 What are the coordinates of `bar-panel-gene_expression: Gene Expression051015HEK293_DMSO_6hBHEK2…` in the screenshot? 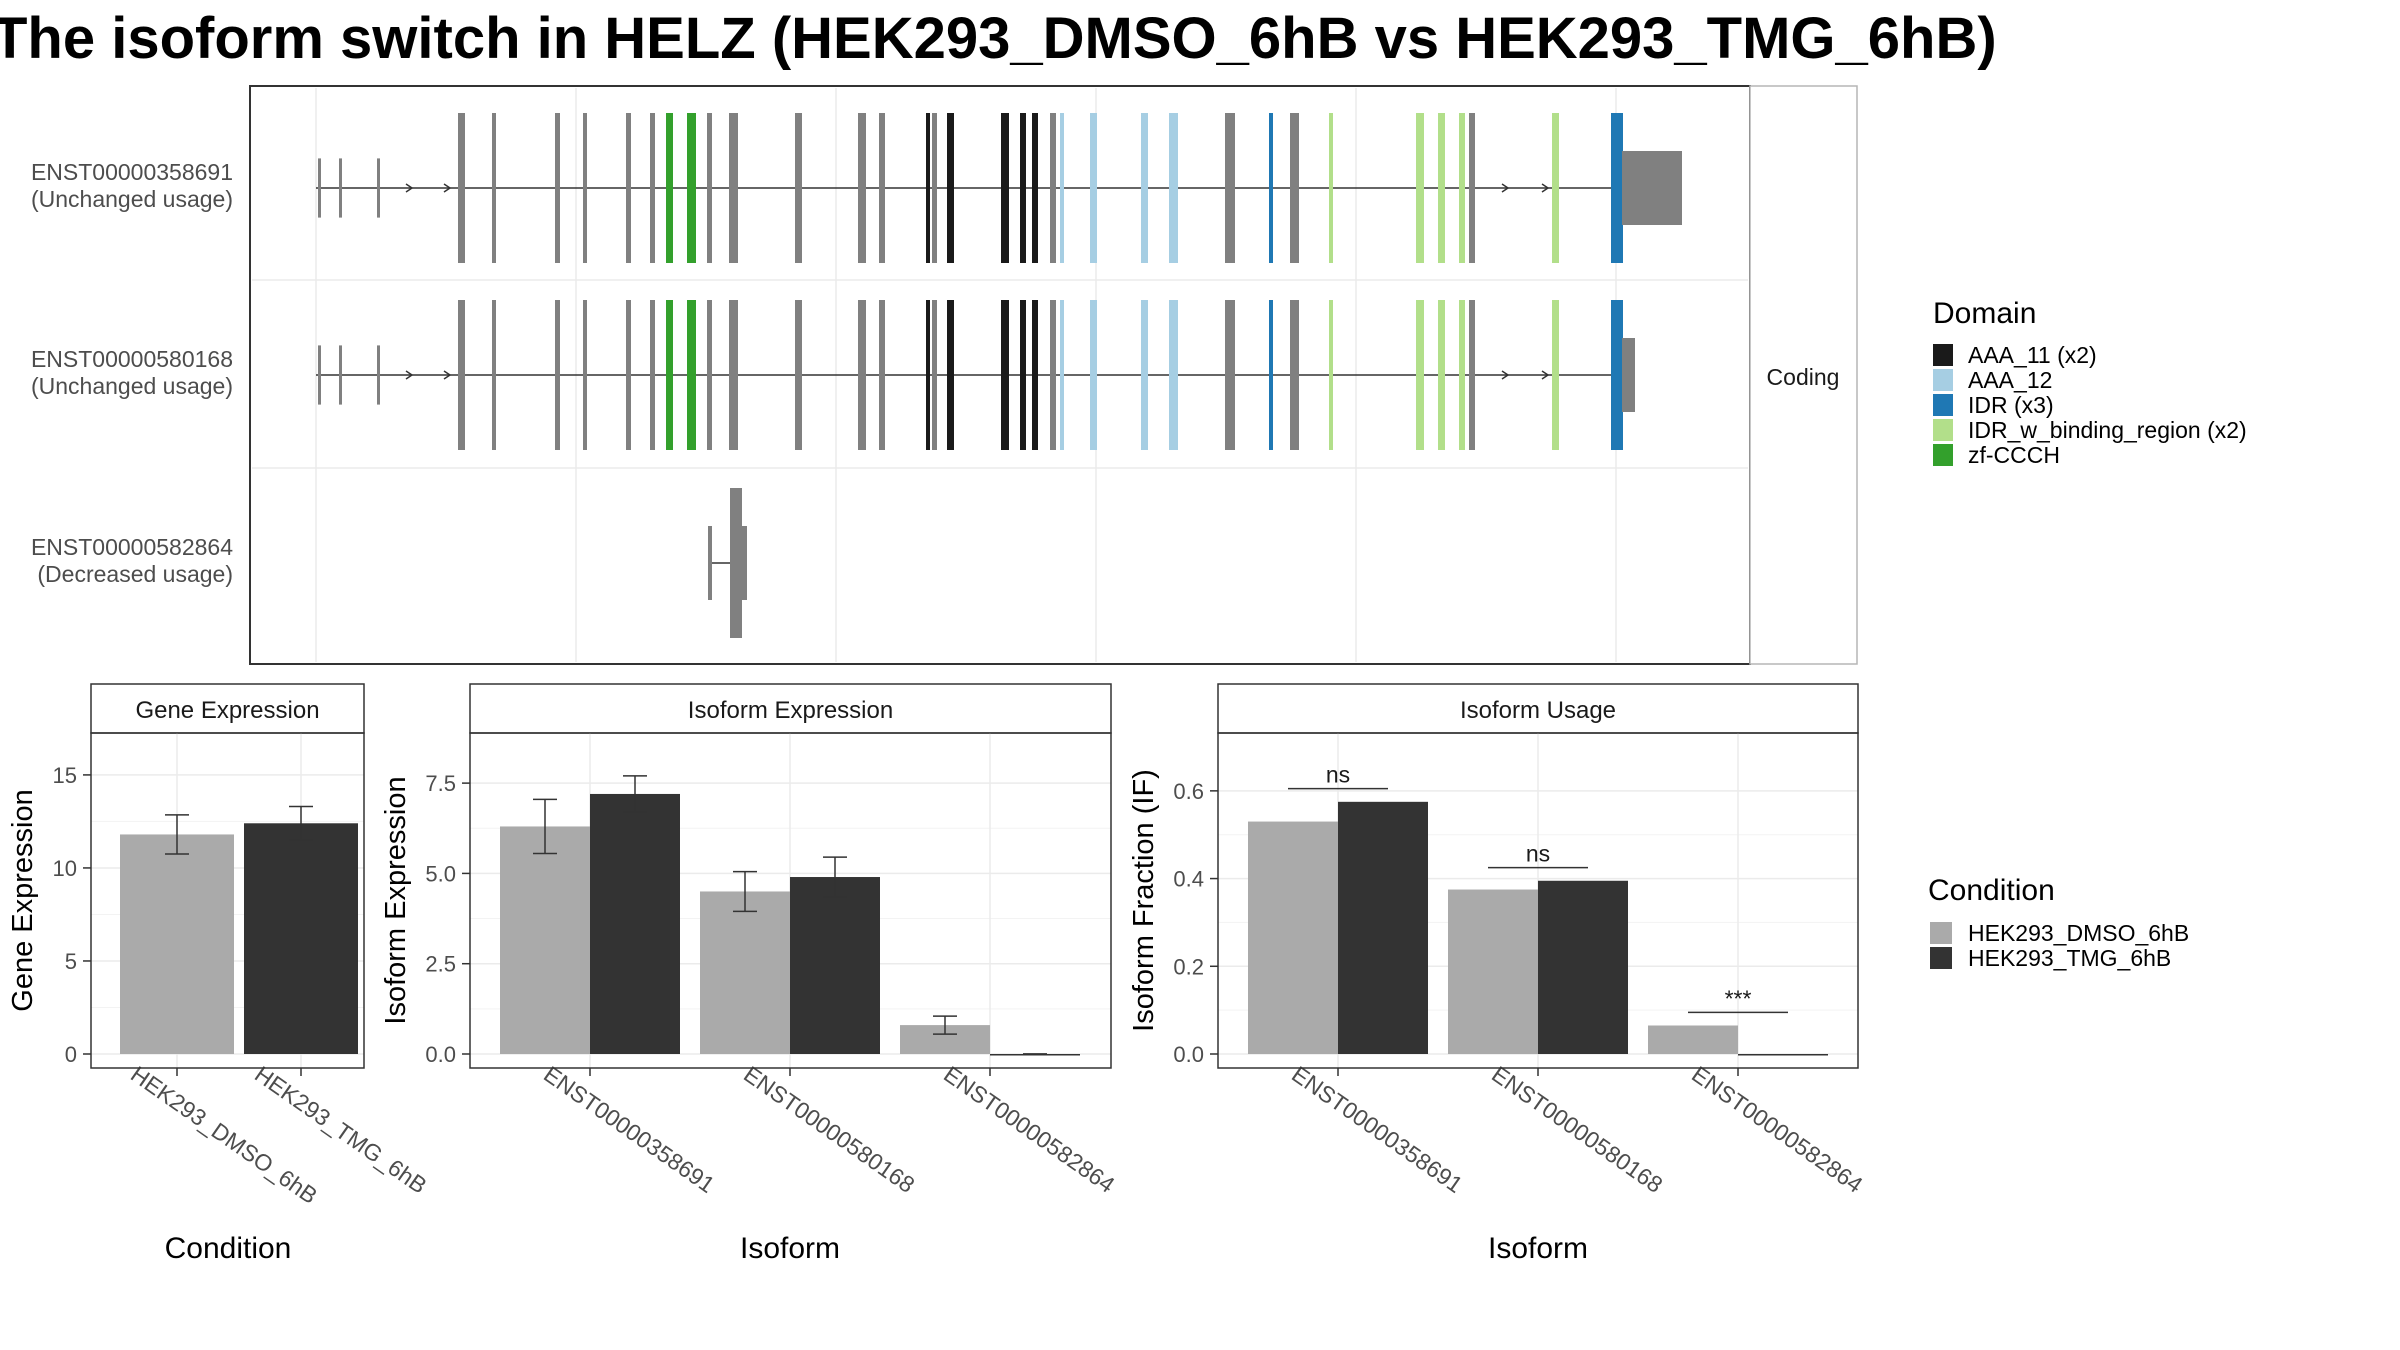 It's located at (219, 974).